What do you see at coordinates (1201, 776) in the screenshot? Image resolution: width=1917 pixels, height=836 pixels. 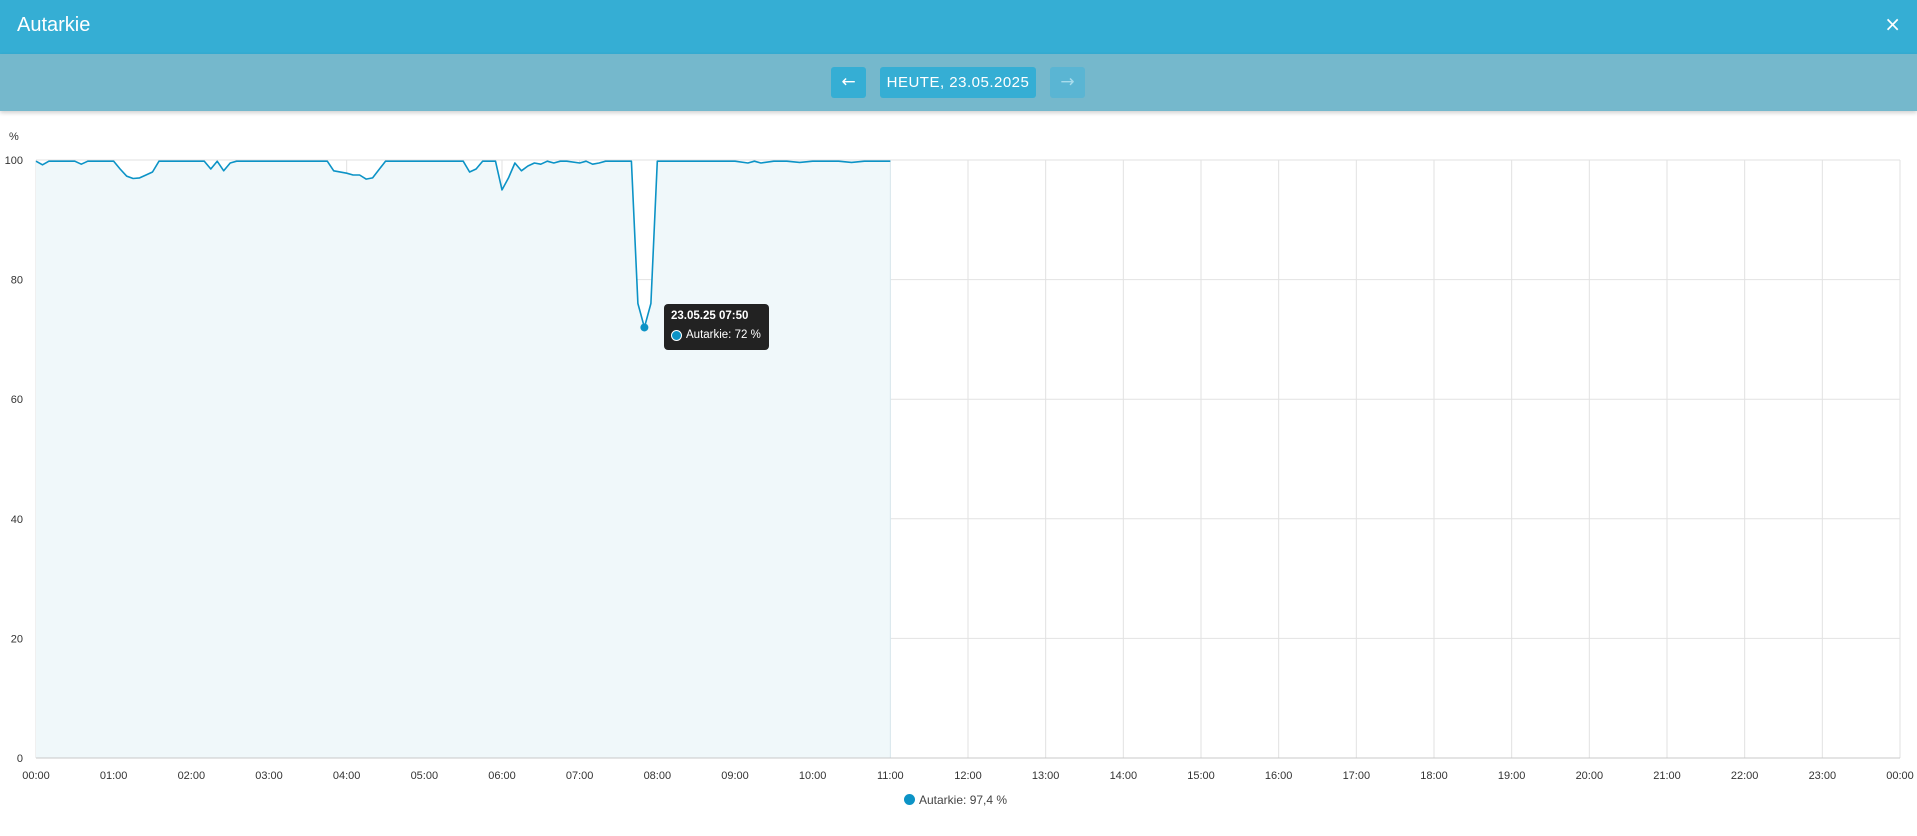 I see `x-tick-label: 15:00` at bounding box center [1201, 776].